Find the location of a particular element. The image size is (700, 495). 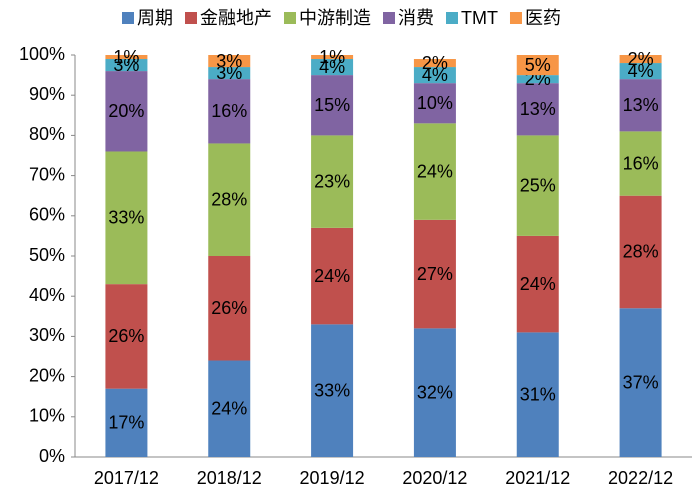

y-tick-label: 50% is located at coordinates (47, 255).